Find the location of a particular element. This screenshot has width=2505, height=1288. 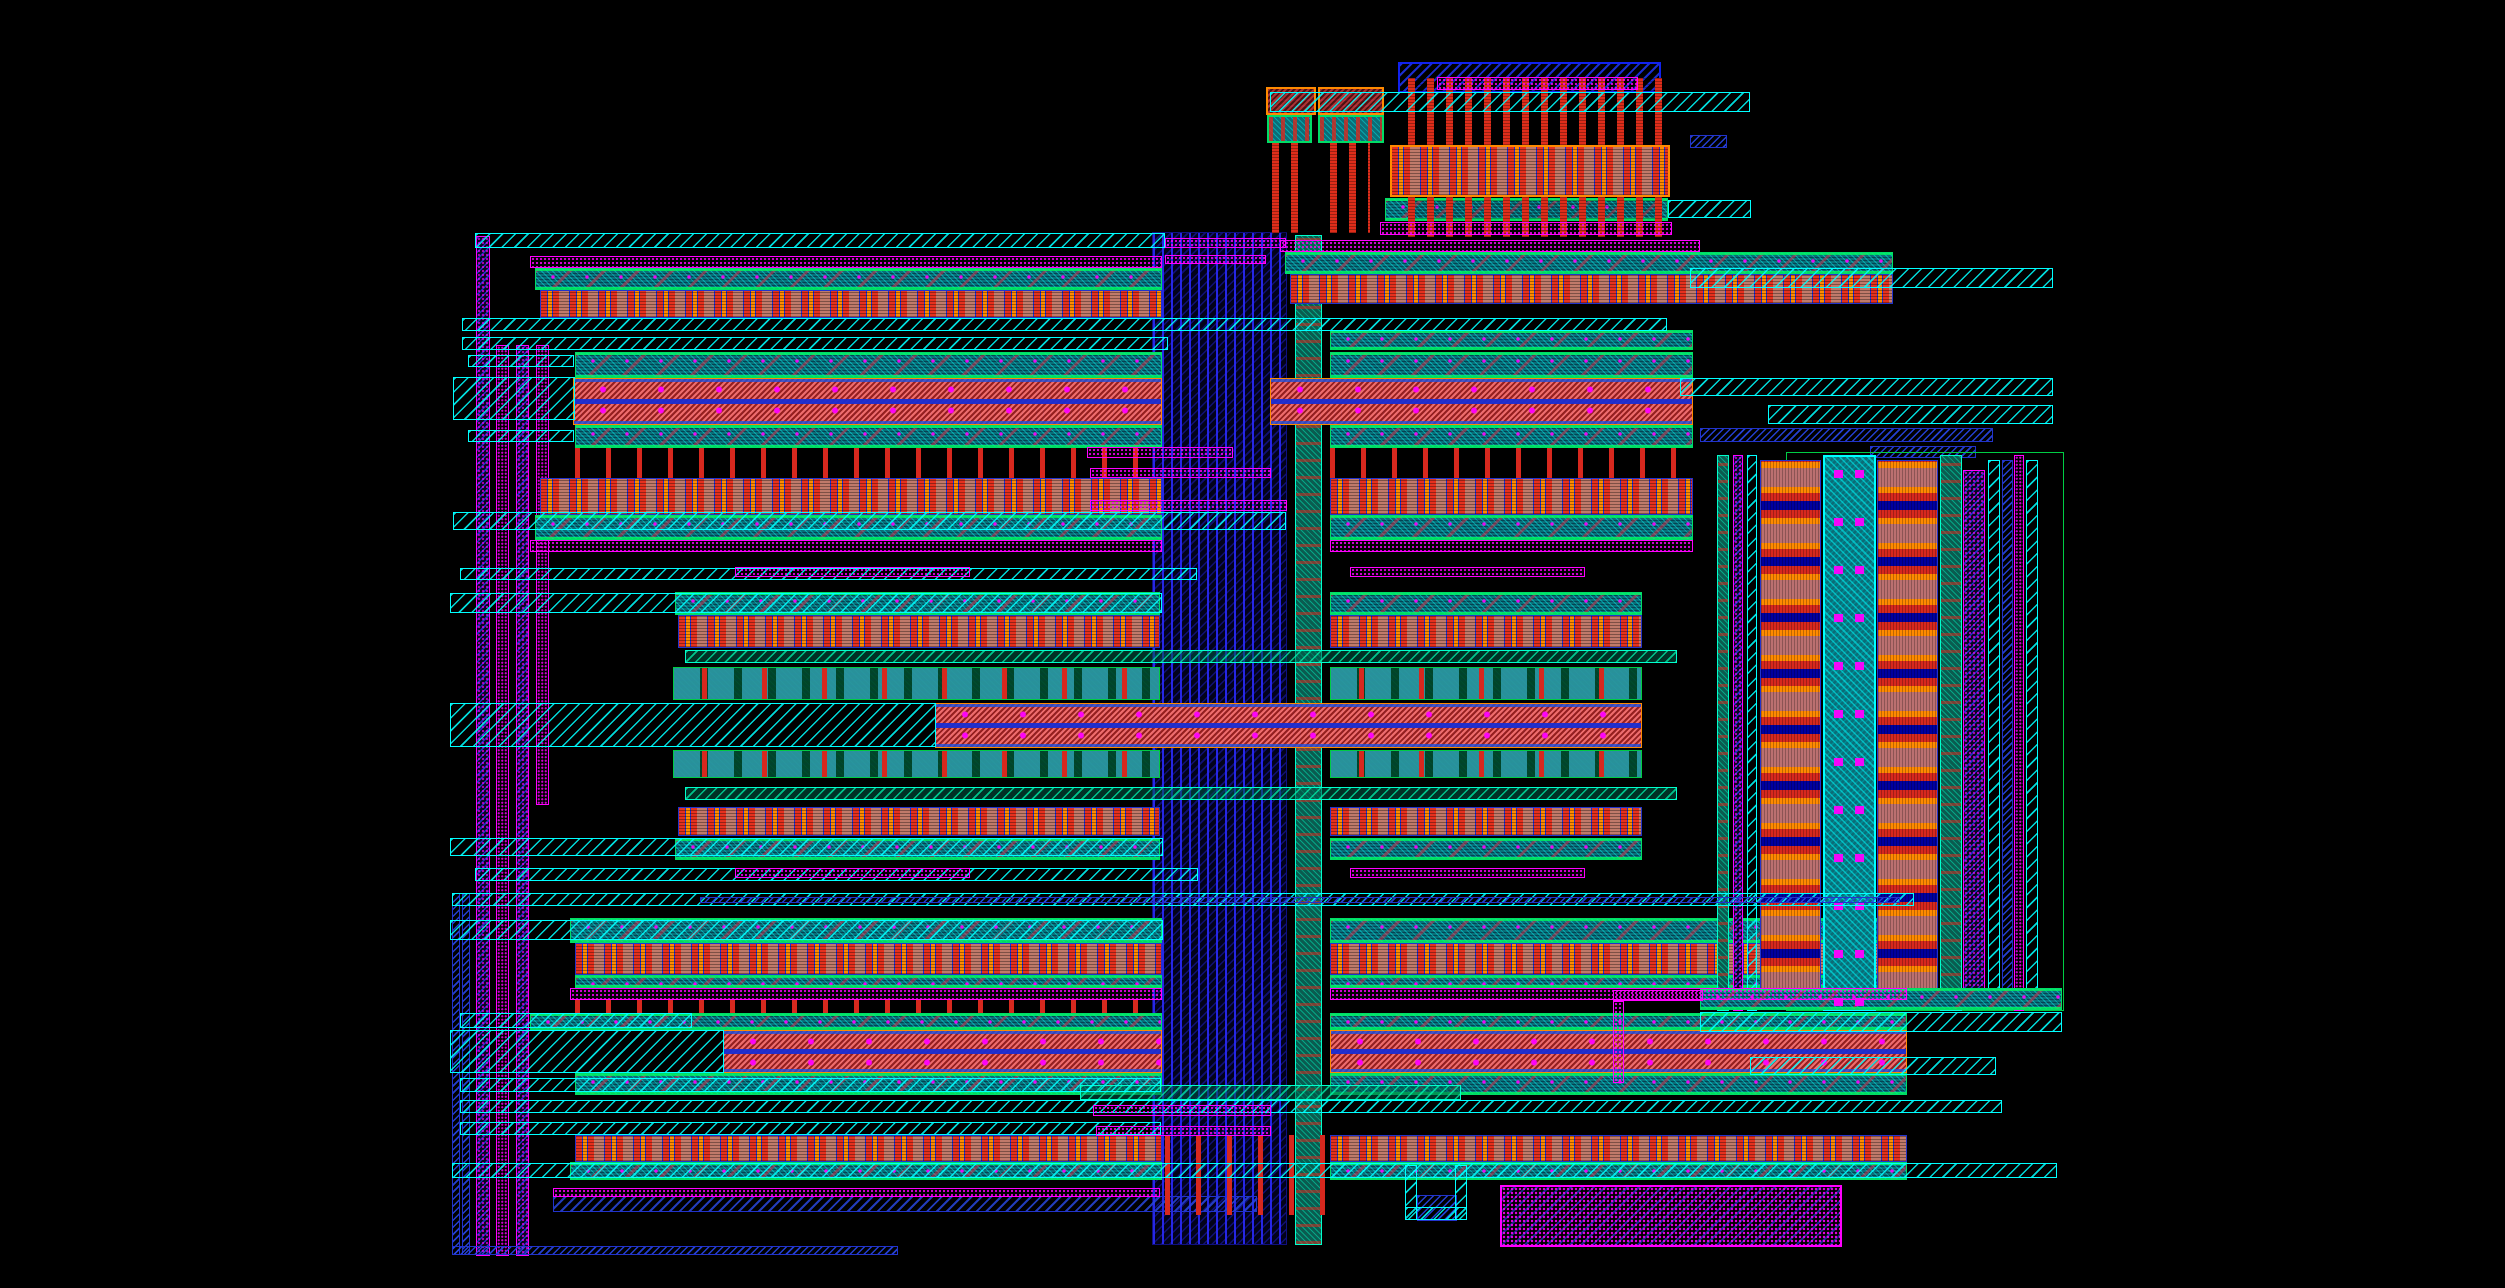

mag-l-wire-v is located at coordinates (1618, 1042).